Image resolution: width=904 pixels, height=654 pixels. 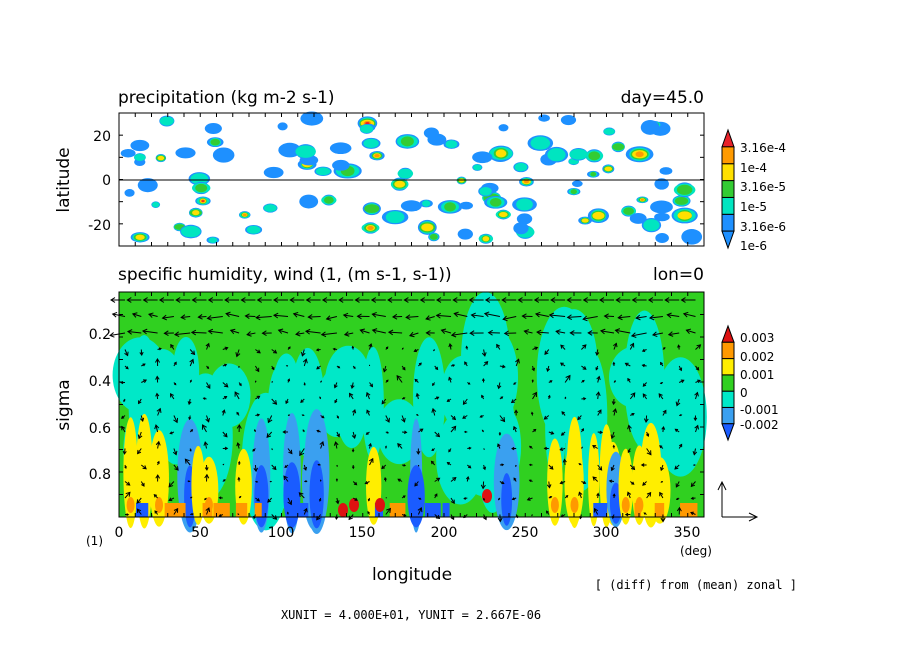 What do you see at coordinates (728, 383) in the screenshot?
I see `hum-colorbar` at bounding box center [728, 383].